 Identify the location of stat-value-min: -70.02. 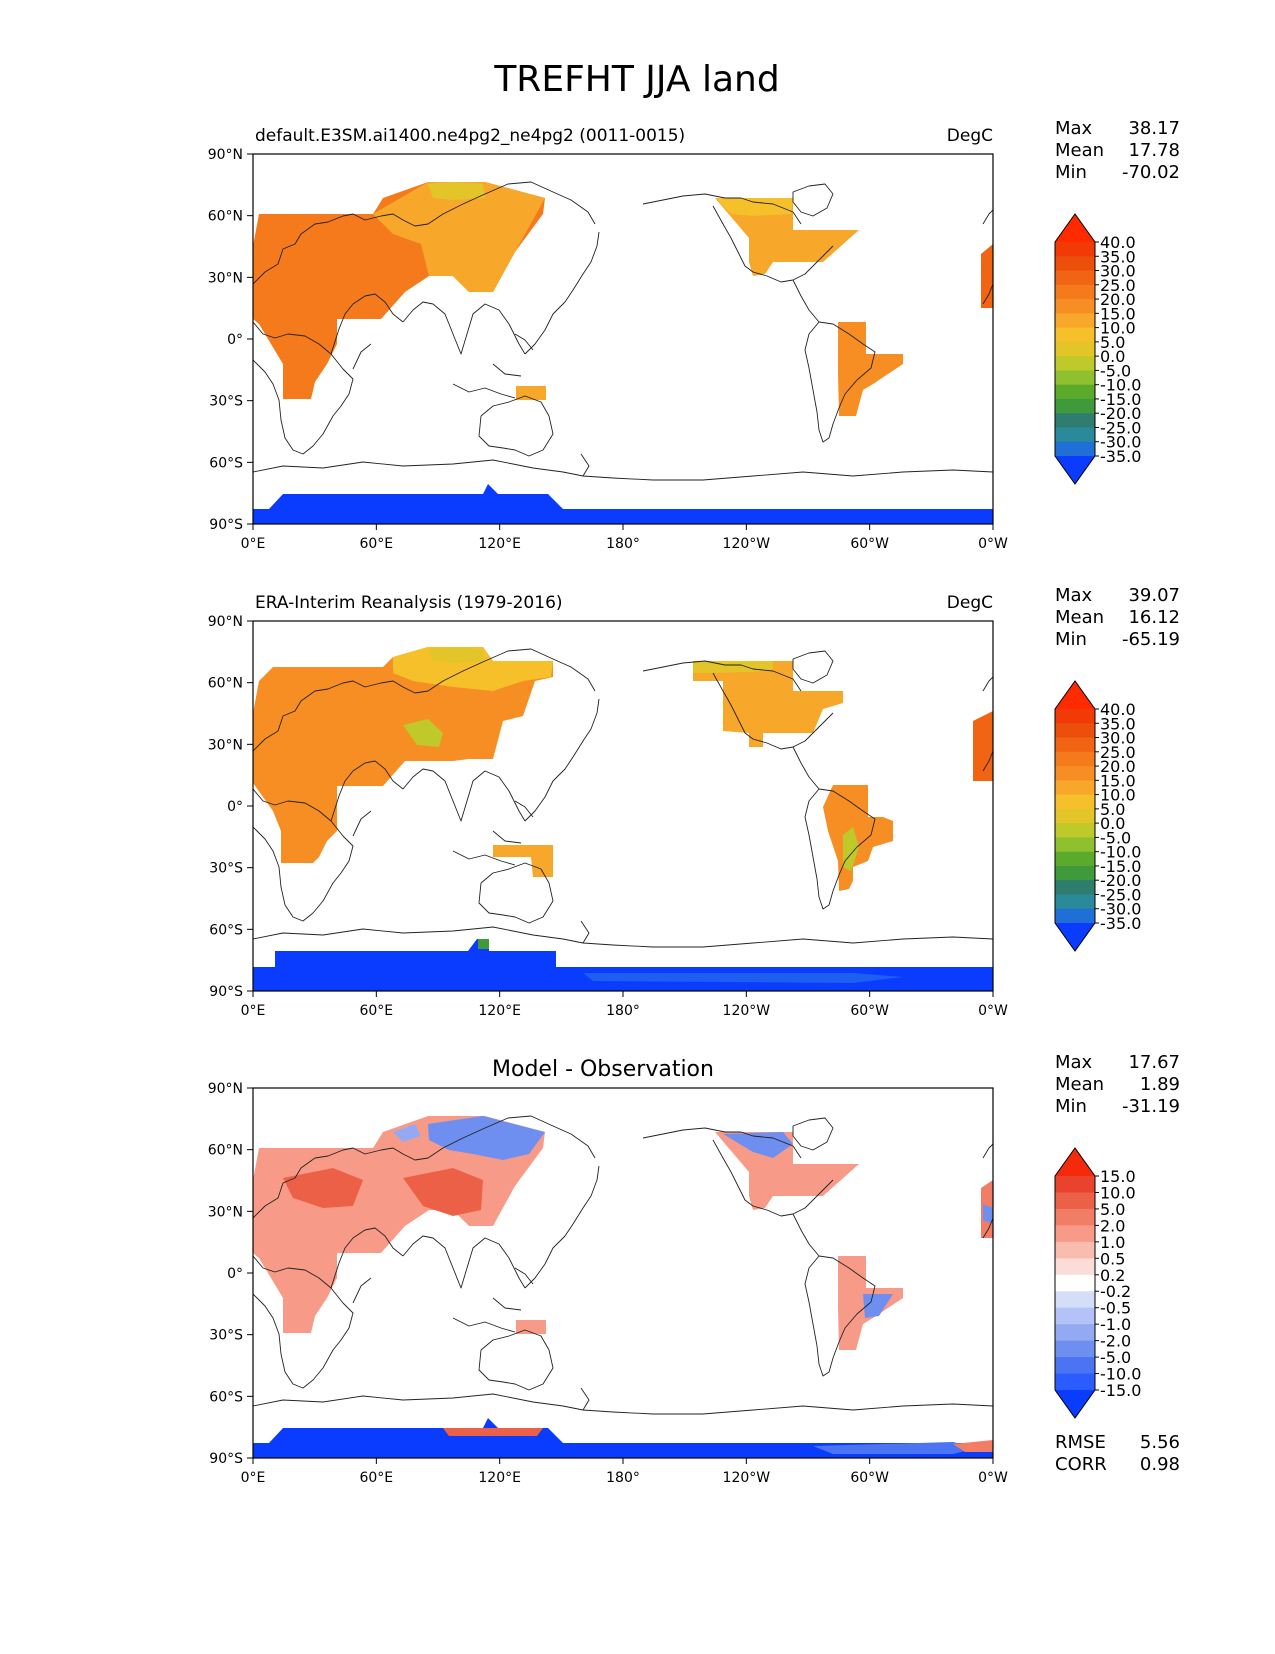
(1151, 172).